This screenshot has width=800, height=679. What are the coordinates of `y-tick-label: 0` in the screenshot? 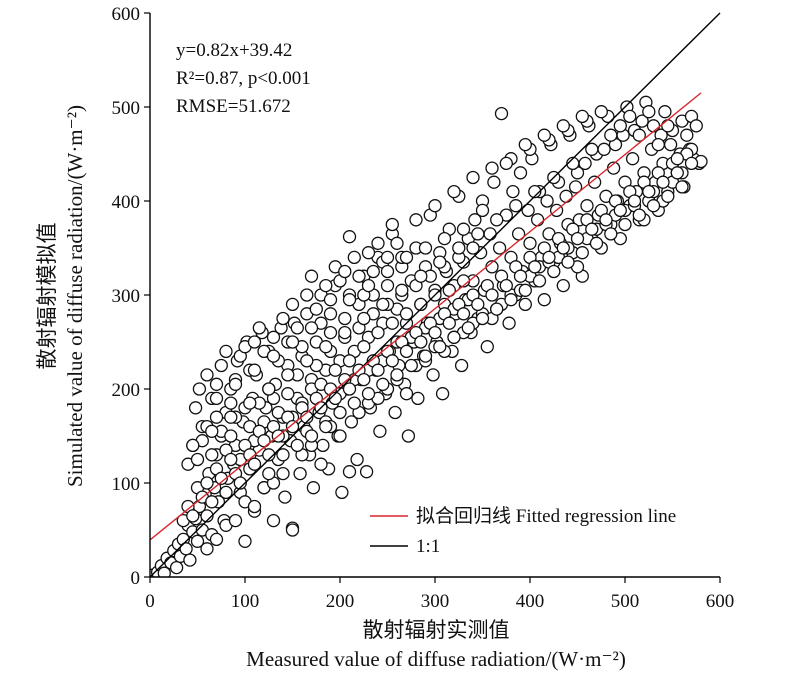 It's located at (136, 578).